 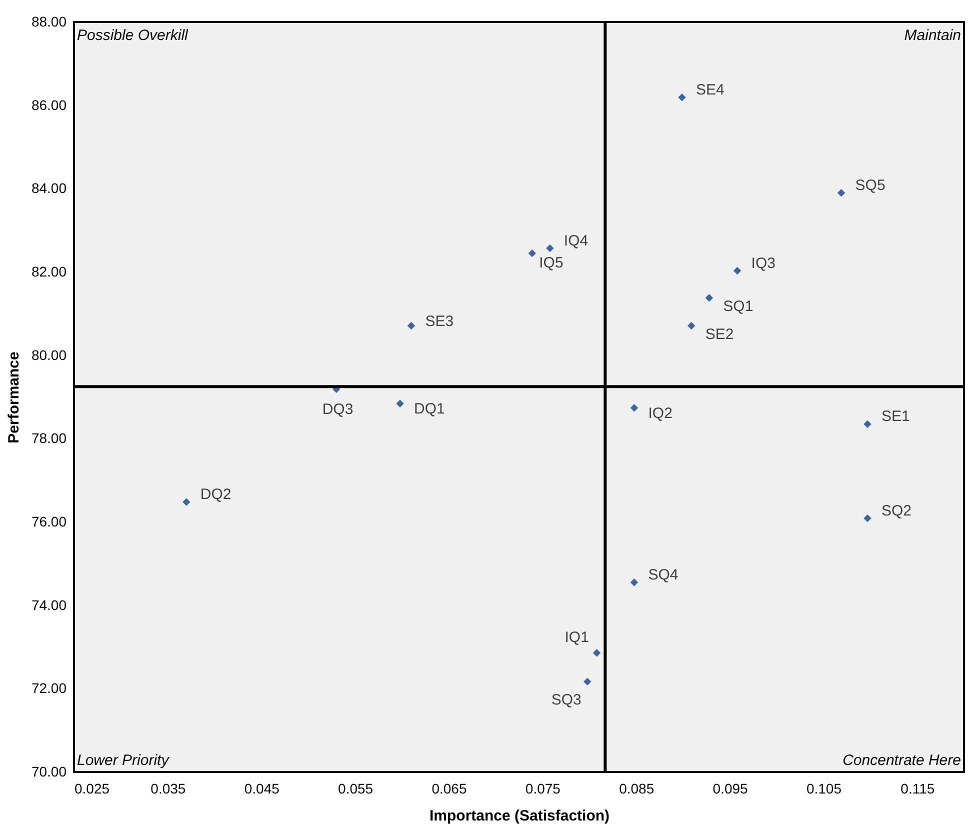 I want to click on y-tick-label: 88.00, so click(x=49, y=22).